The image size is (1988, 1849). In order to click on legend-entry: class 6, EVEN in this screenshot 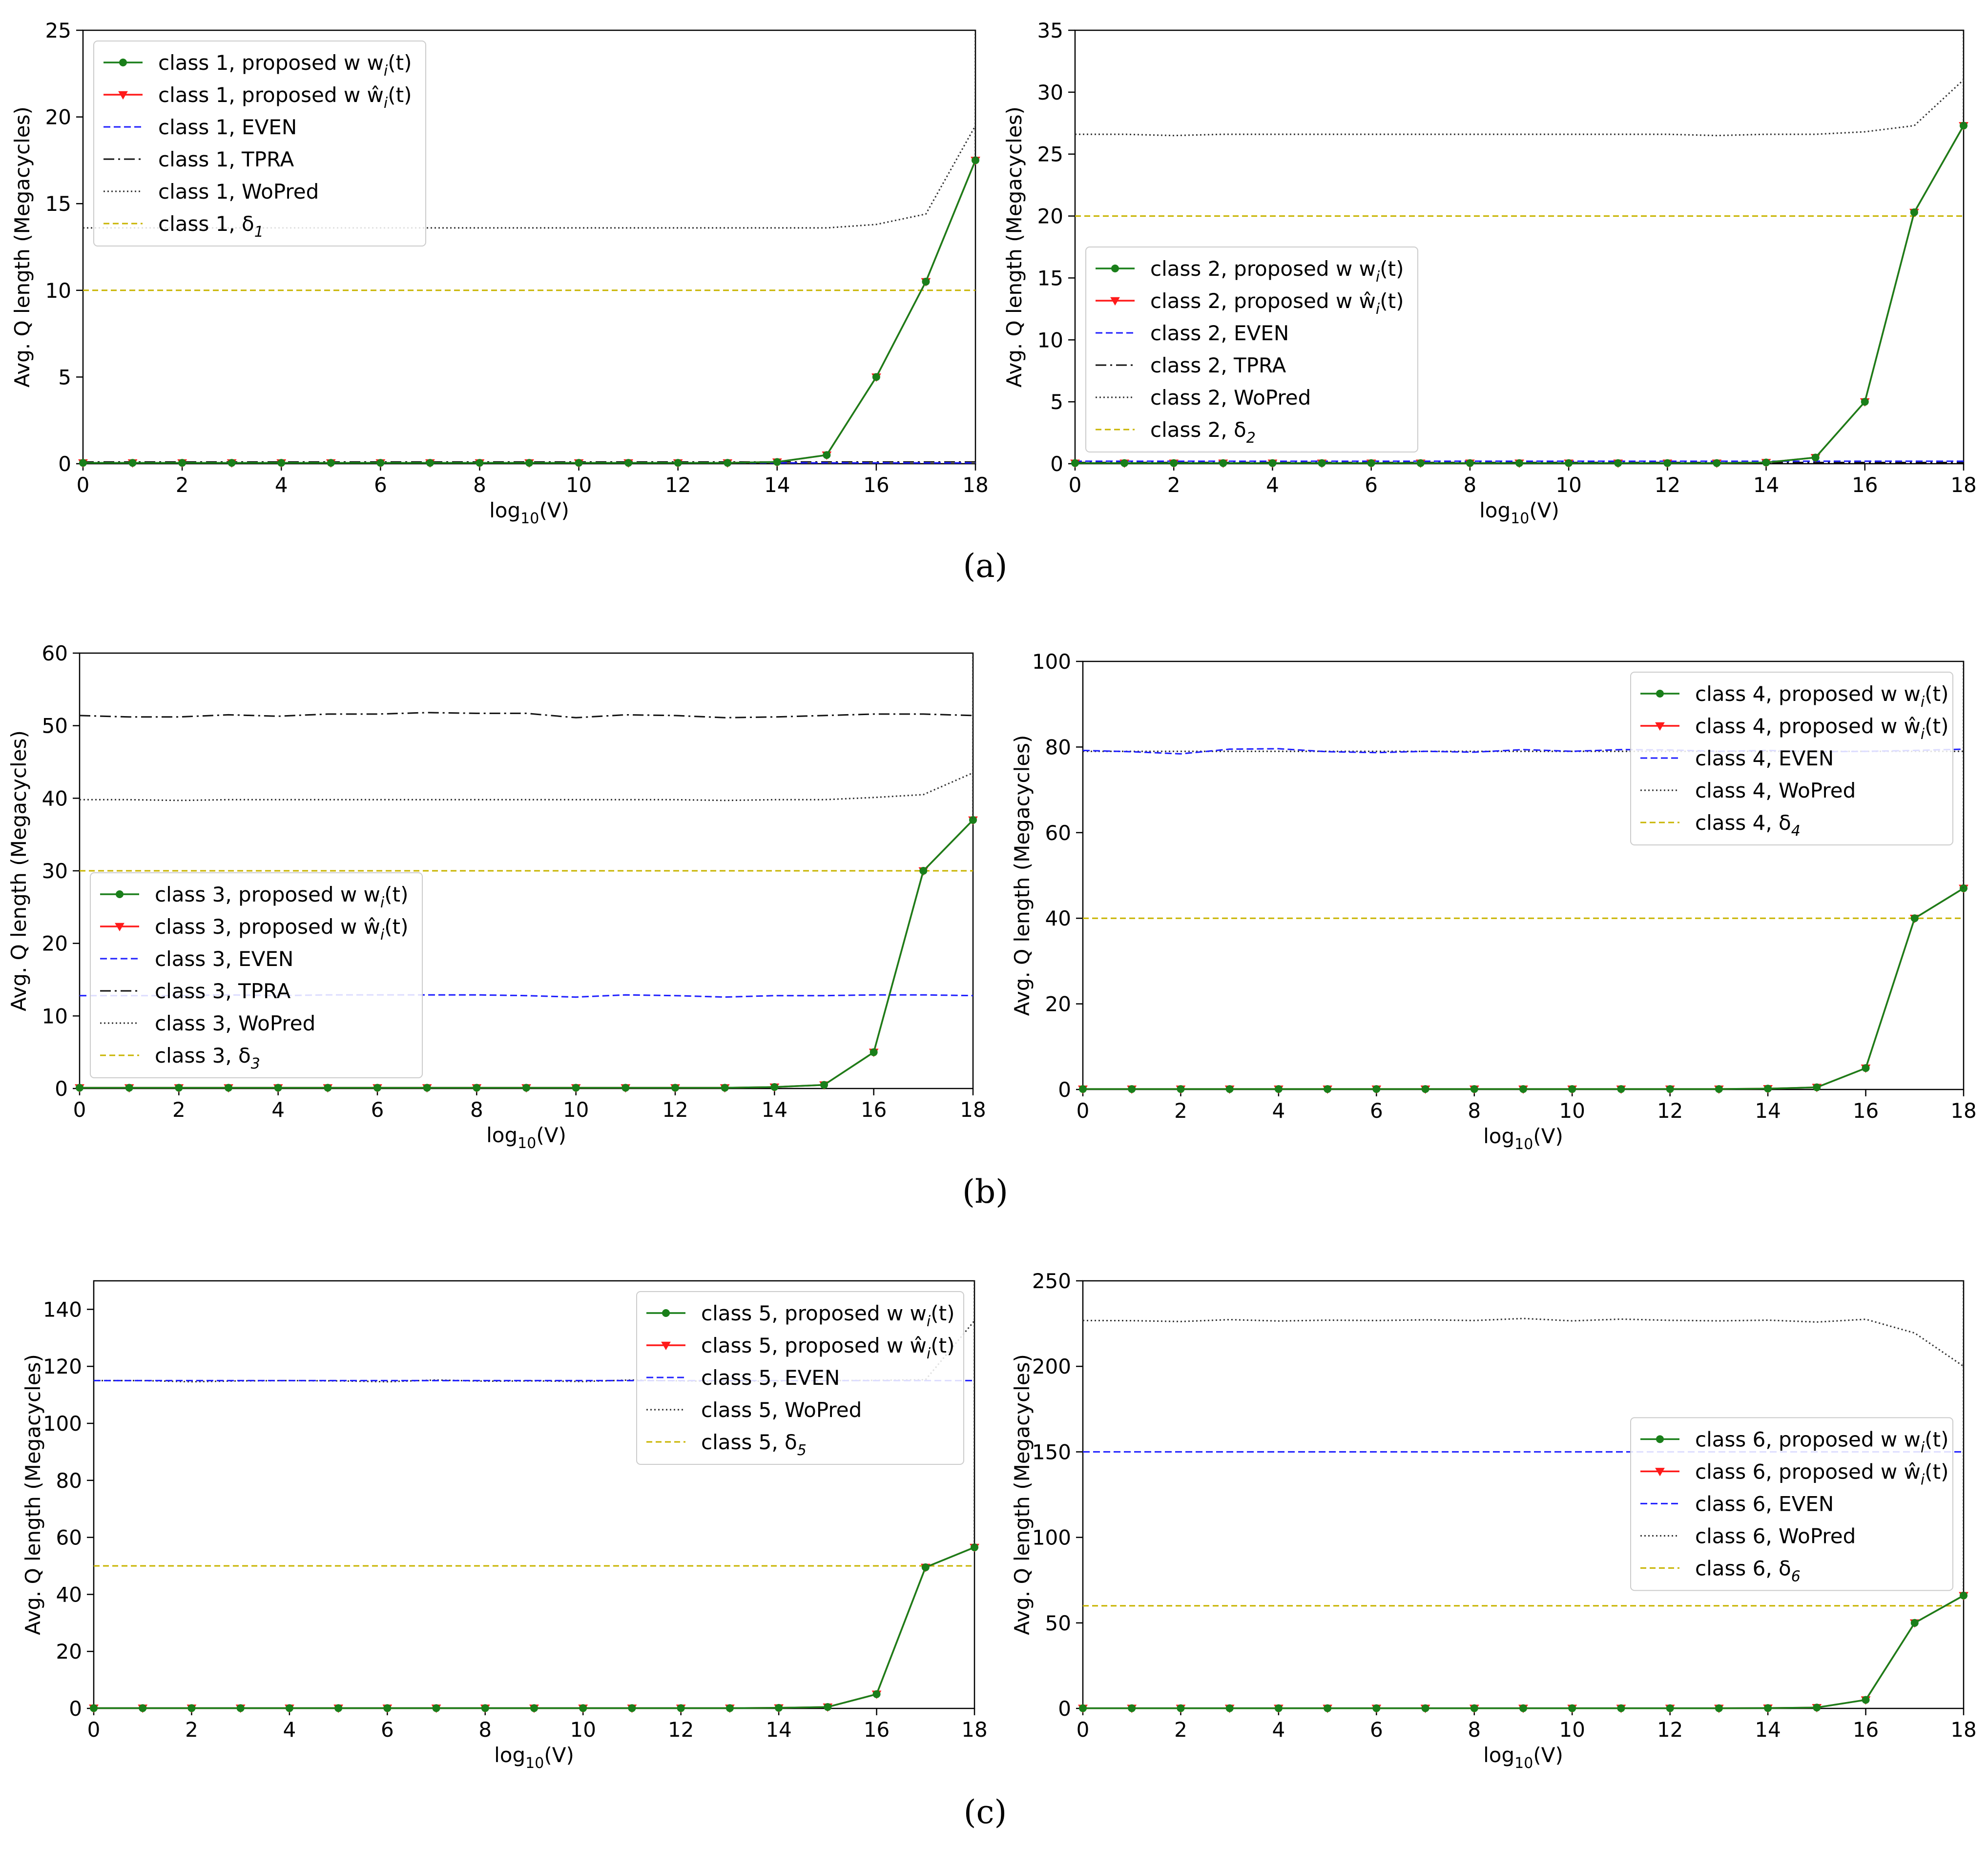, I will do `click(1764, 1504)`.